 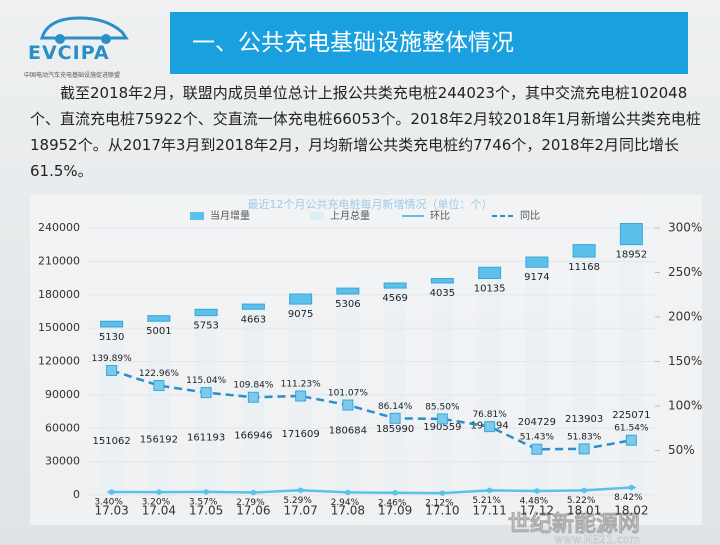 What do you see at coordinates (394, 298) in the screenshot?
I see `bar-increase-label: 4569` at bounding box center [394, 298].